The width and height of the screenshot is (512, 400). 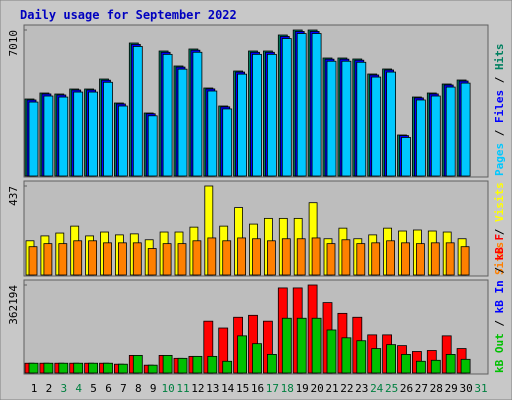 What do you see at coordinates (287, 388) in the screenshot?
I see `x-tick-label: 18` at bounding box center [287, 388].